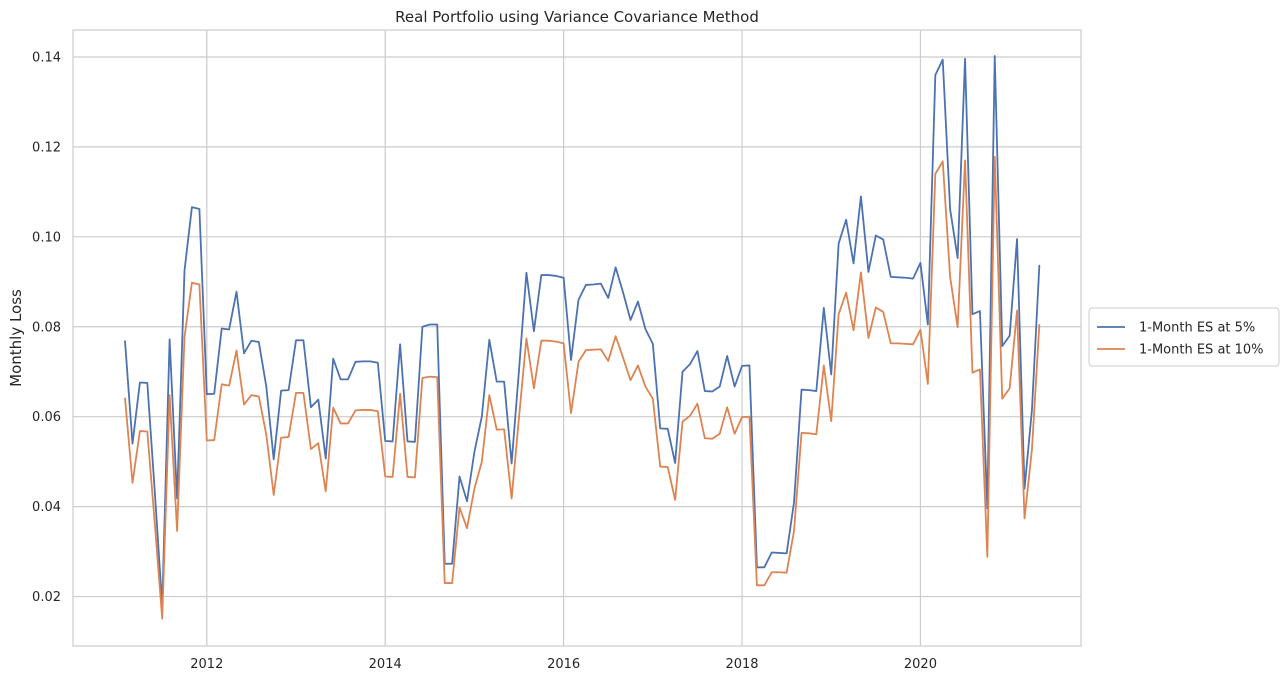  Describe the element at coordinates (1197, 328) in the screenshot. I see `legend-label: 1-Month ES at 5%` at that location.